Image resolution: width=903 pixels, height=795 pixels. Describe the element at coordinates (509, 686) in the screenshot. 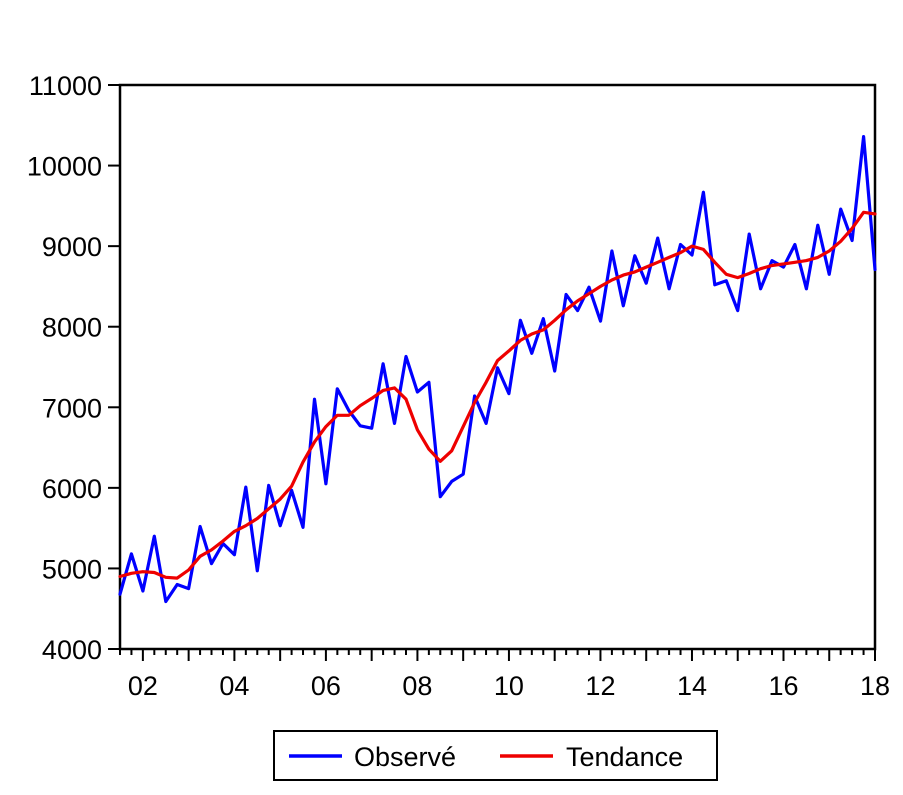

I see `x-tick-label: 10` at that location.